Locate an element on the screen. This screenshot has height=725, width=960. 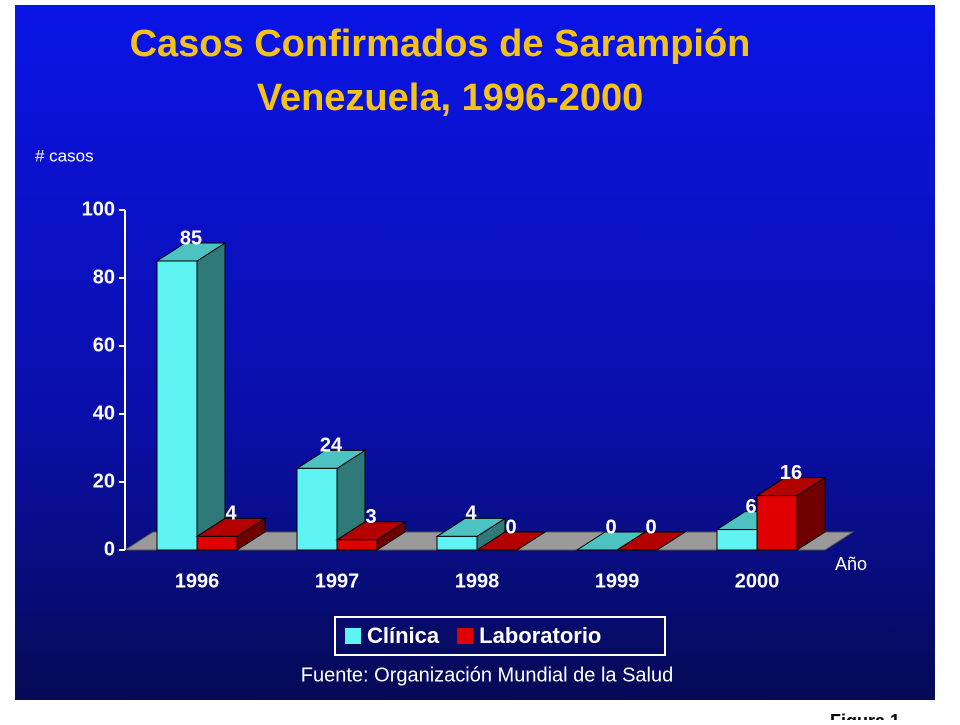
y-tick-label: 40 is located at coordinates (104, 413).